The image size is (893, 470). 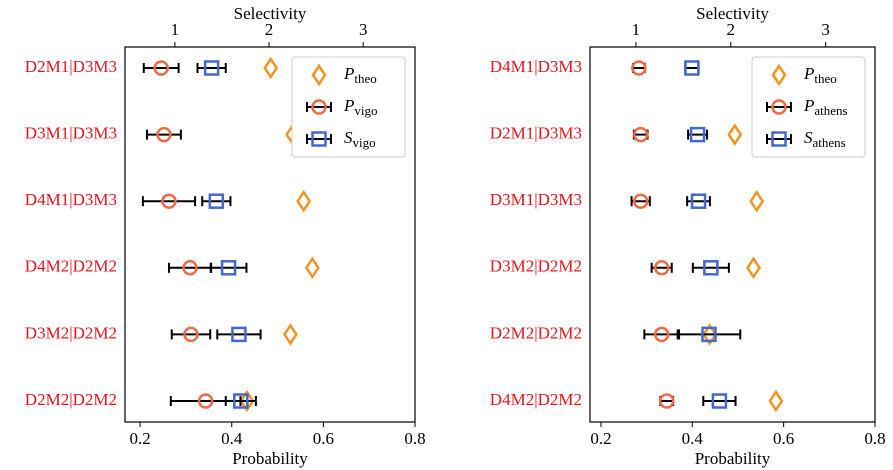 I want to click on legend-label: Pathens, so click(x=825, y=107).